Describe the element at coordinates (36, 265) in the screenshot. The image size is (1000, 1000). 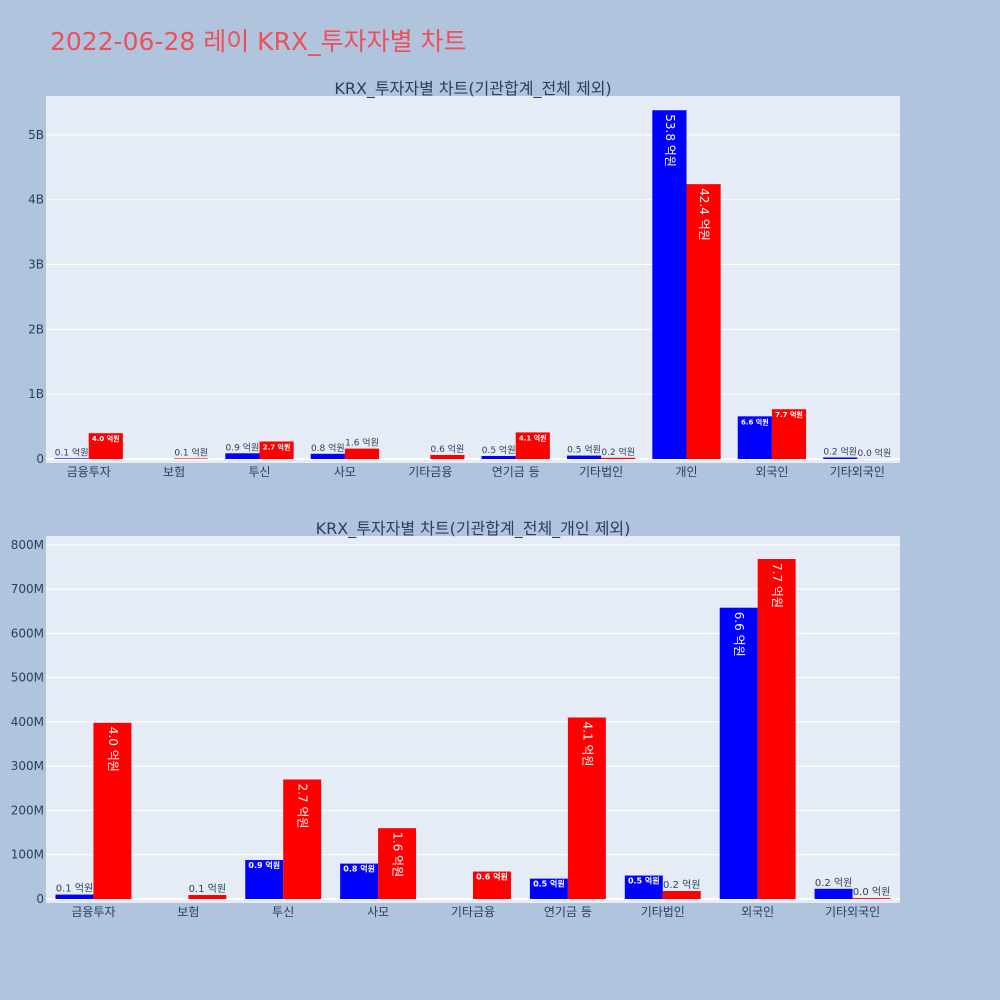
I see `y-tick-label: 3B` at that location.